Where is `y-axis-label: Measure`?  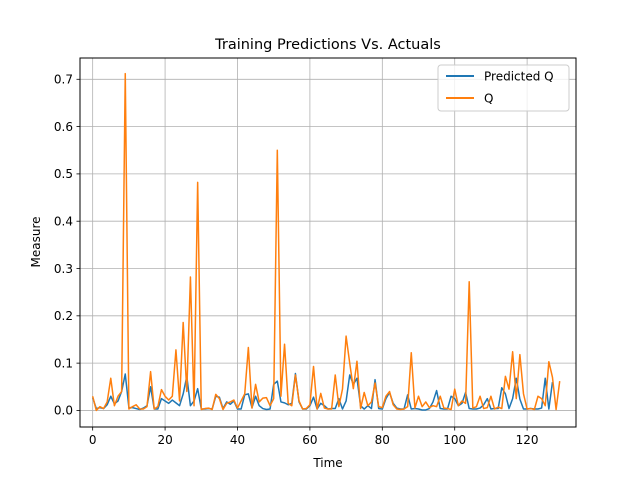
y-axis-label: Measure is located at coordinates (36, 242).